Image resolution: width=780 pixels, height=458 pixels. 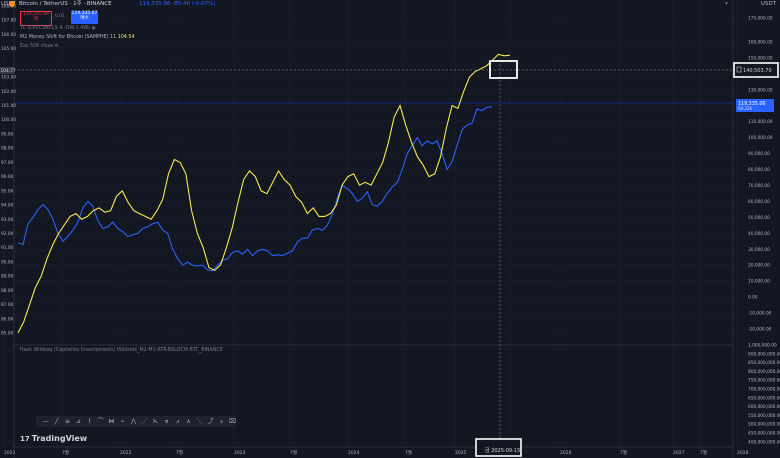 I want to click on crosshair-price-label: 140,503.70, so click(x=756, y=70).